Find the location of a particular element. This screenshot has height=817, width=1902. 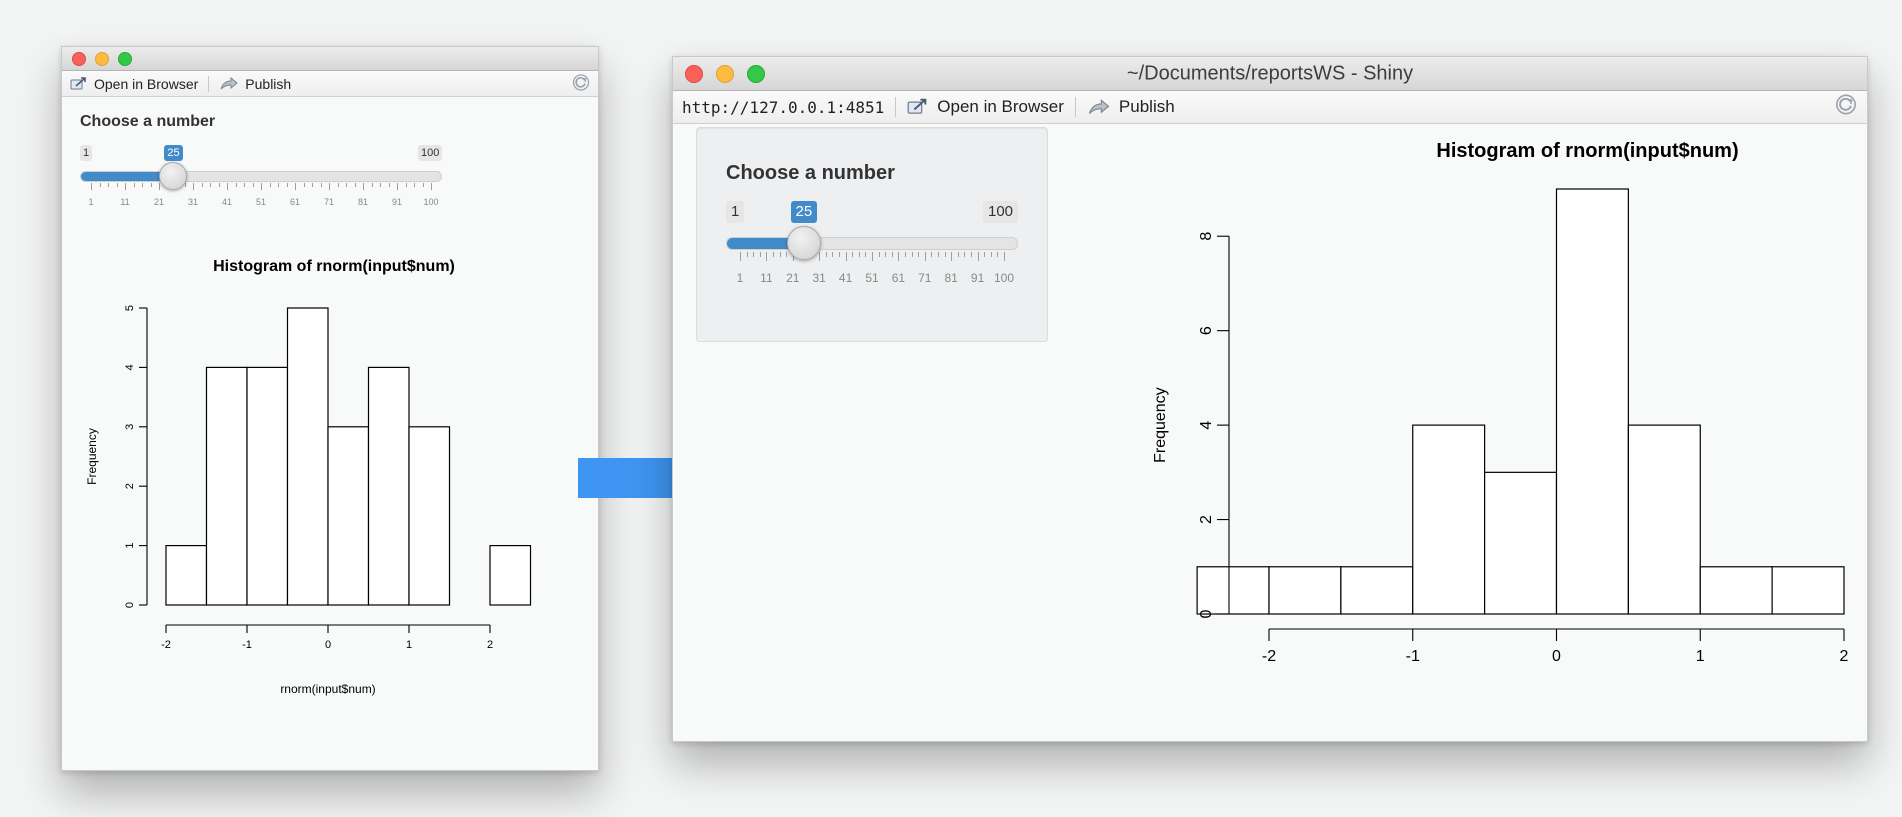

x-tick-label: 1 is located at coordinates (409, 645).